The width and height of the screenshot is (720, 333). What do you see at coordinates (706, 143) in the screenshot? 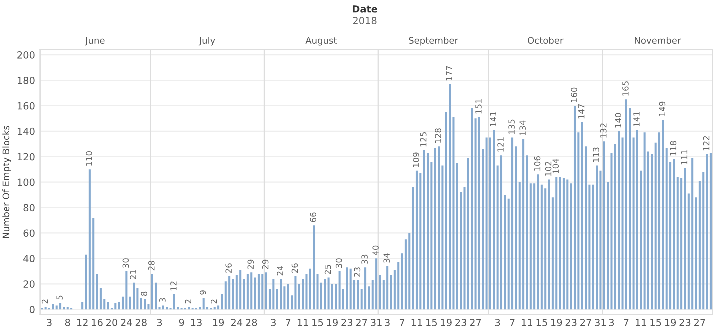
I see `data-label: 122` at bounding box center [706, 143].